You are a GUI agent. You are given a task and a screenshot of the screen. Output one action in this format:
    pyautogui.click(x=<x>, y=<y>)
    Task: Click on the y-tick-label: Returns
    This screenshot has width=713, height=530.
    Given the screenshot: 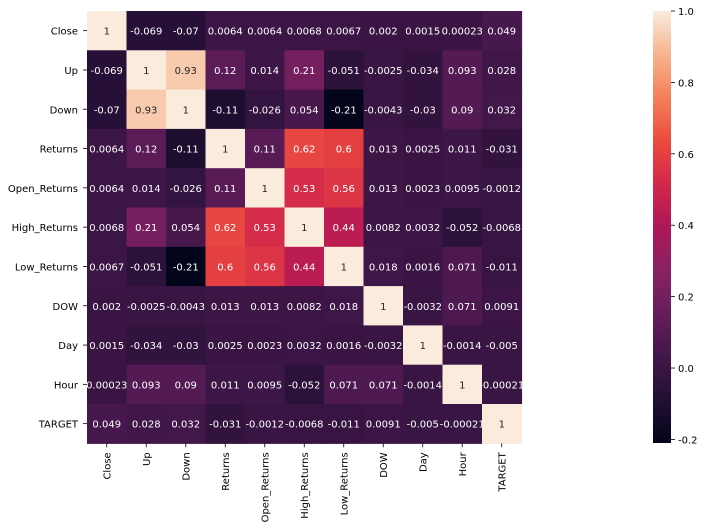 What is the action you would take?
    pyautogui.click(x=59, y=150)
    